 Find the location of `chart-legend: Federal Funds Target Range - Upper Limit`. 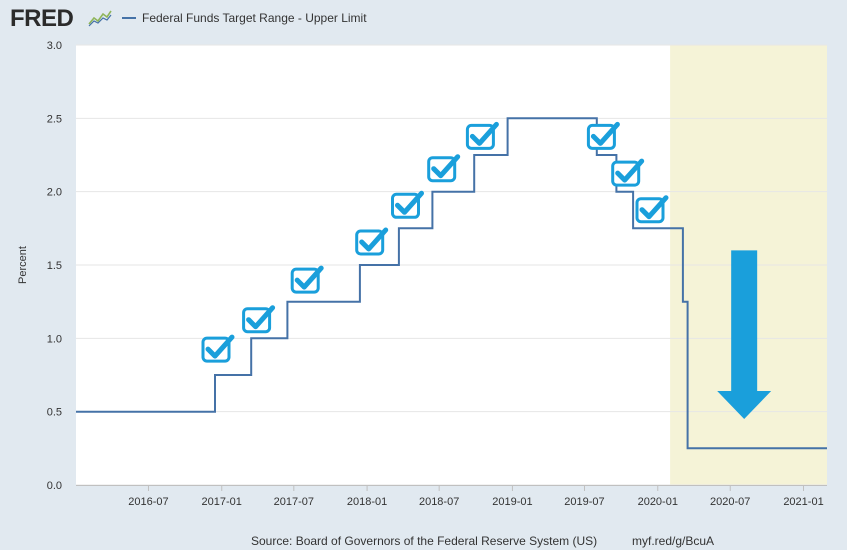

chart-legend: Federal Funds Target Range - Upper Limit is located at coordinates (244, 18).